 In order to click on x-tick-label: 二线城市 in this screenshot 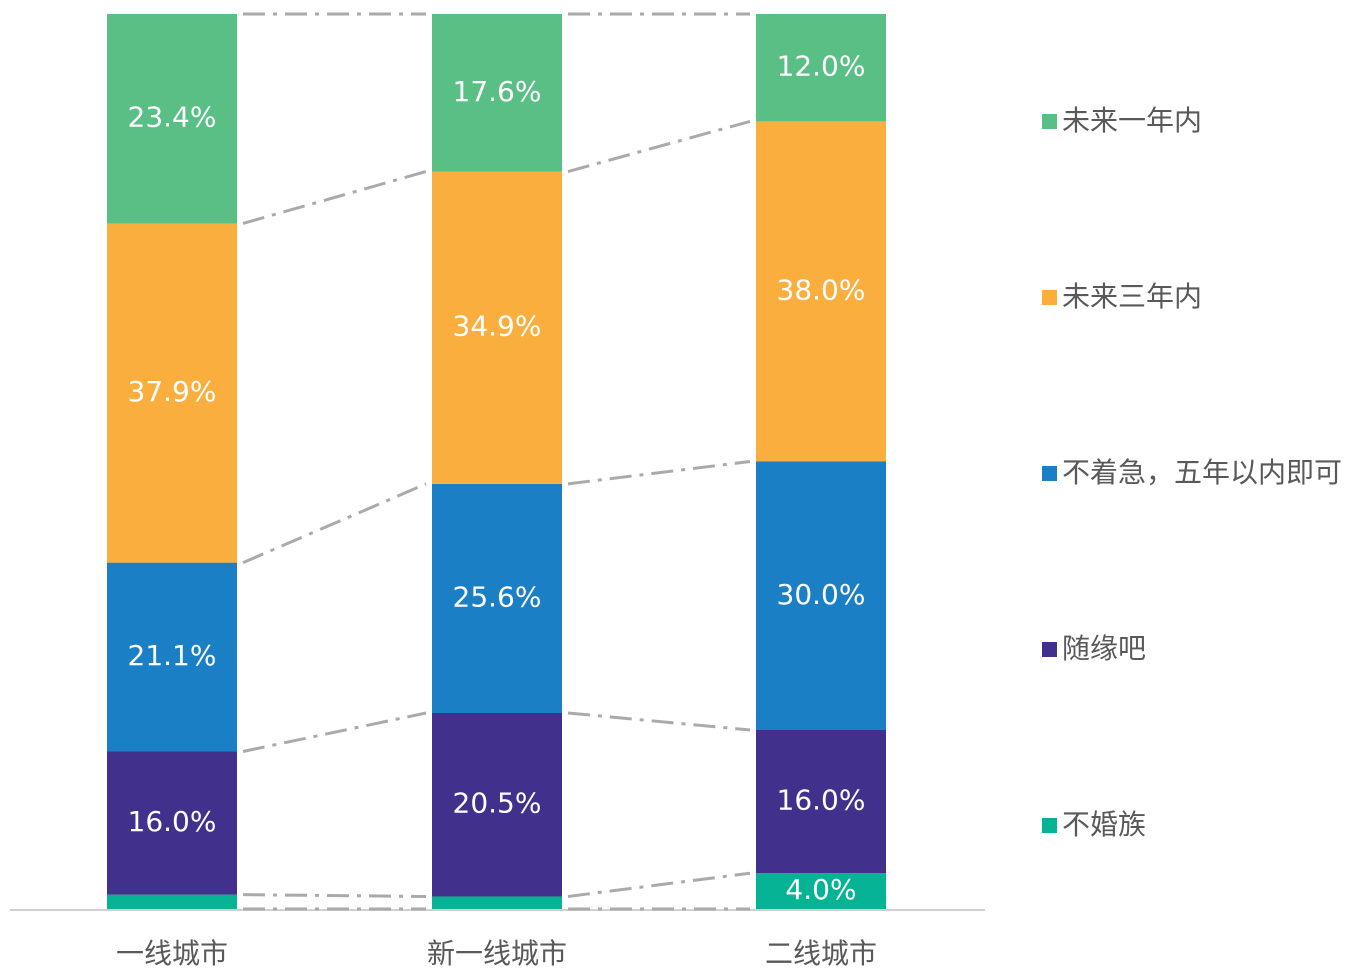, I will do `click(821, 953)`.